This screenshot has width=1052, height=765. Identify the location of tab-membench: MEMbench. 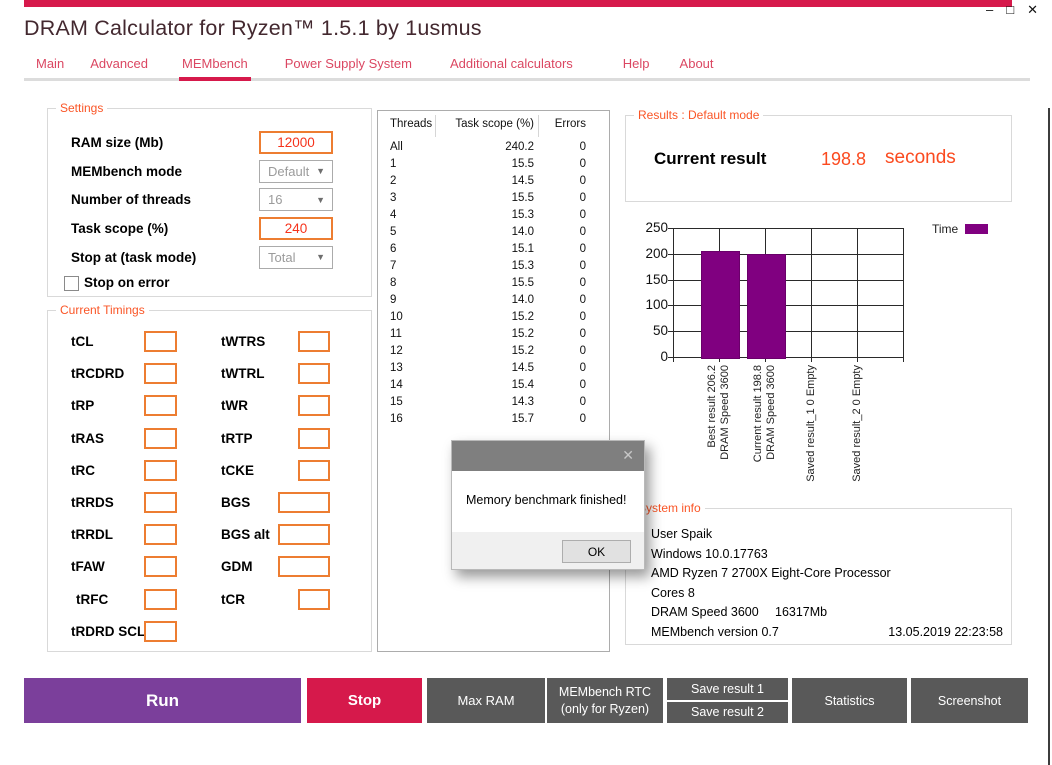
(215, 68).